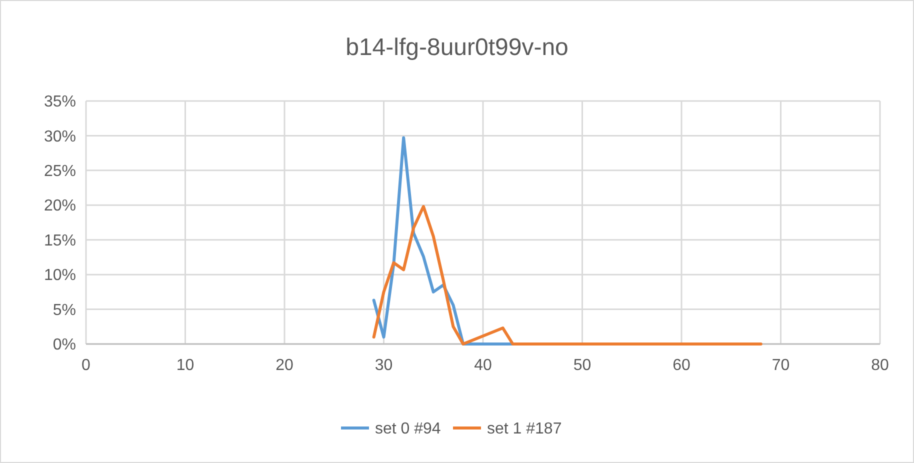 This screenshot has height=463, width=914. What do you see at coordinates (408, 429) in the screenshot?
I see `legend-label: set 0 #94` at bounding box center [408, 429].